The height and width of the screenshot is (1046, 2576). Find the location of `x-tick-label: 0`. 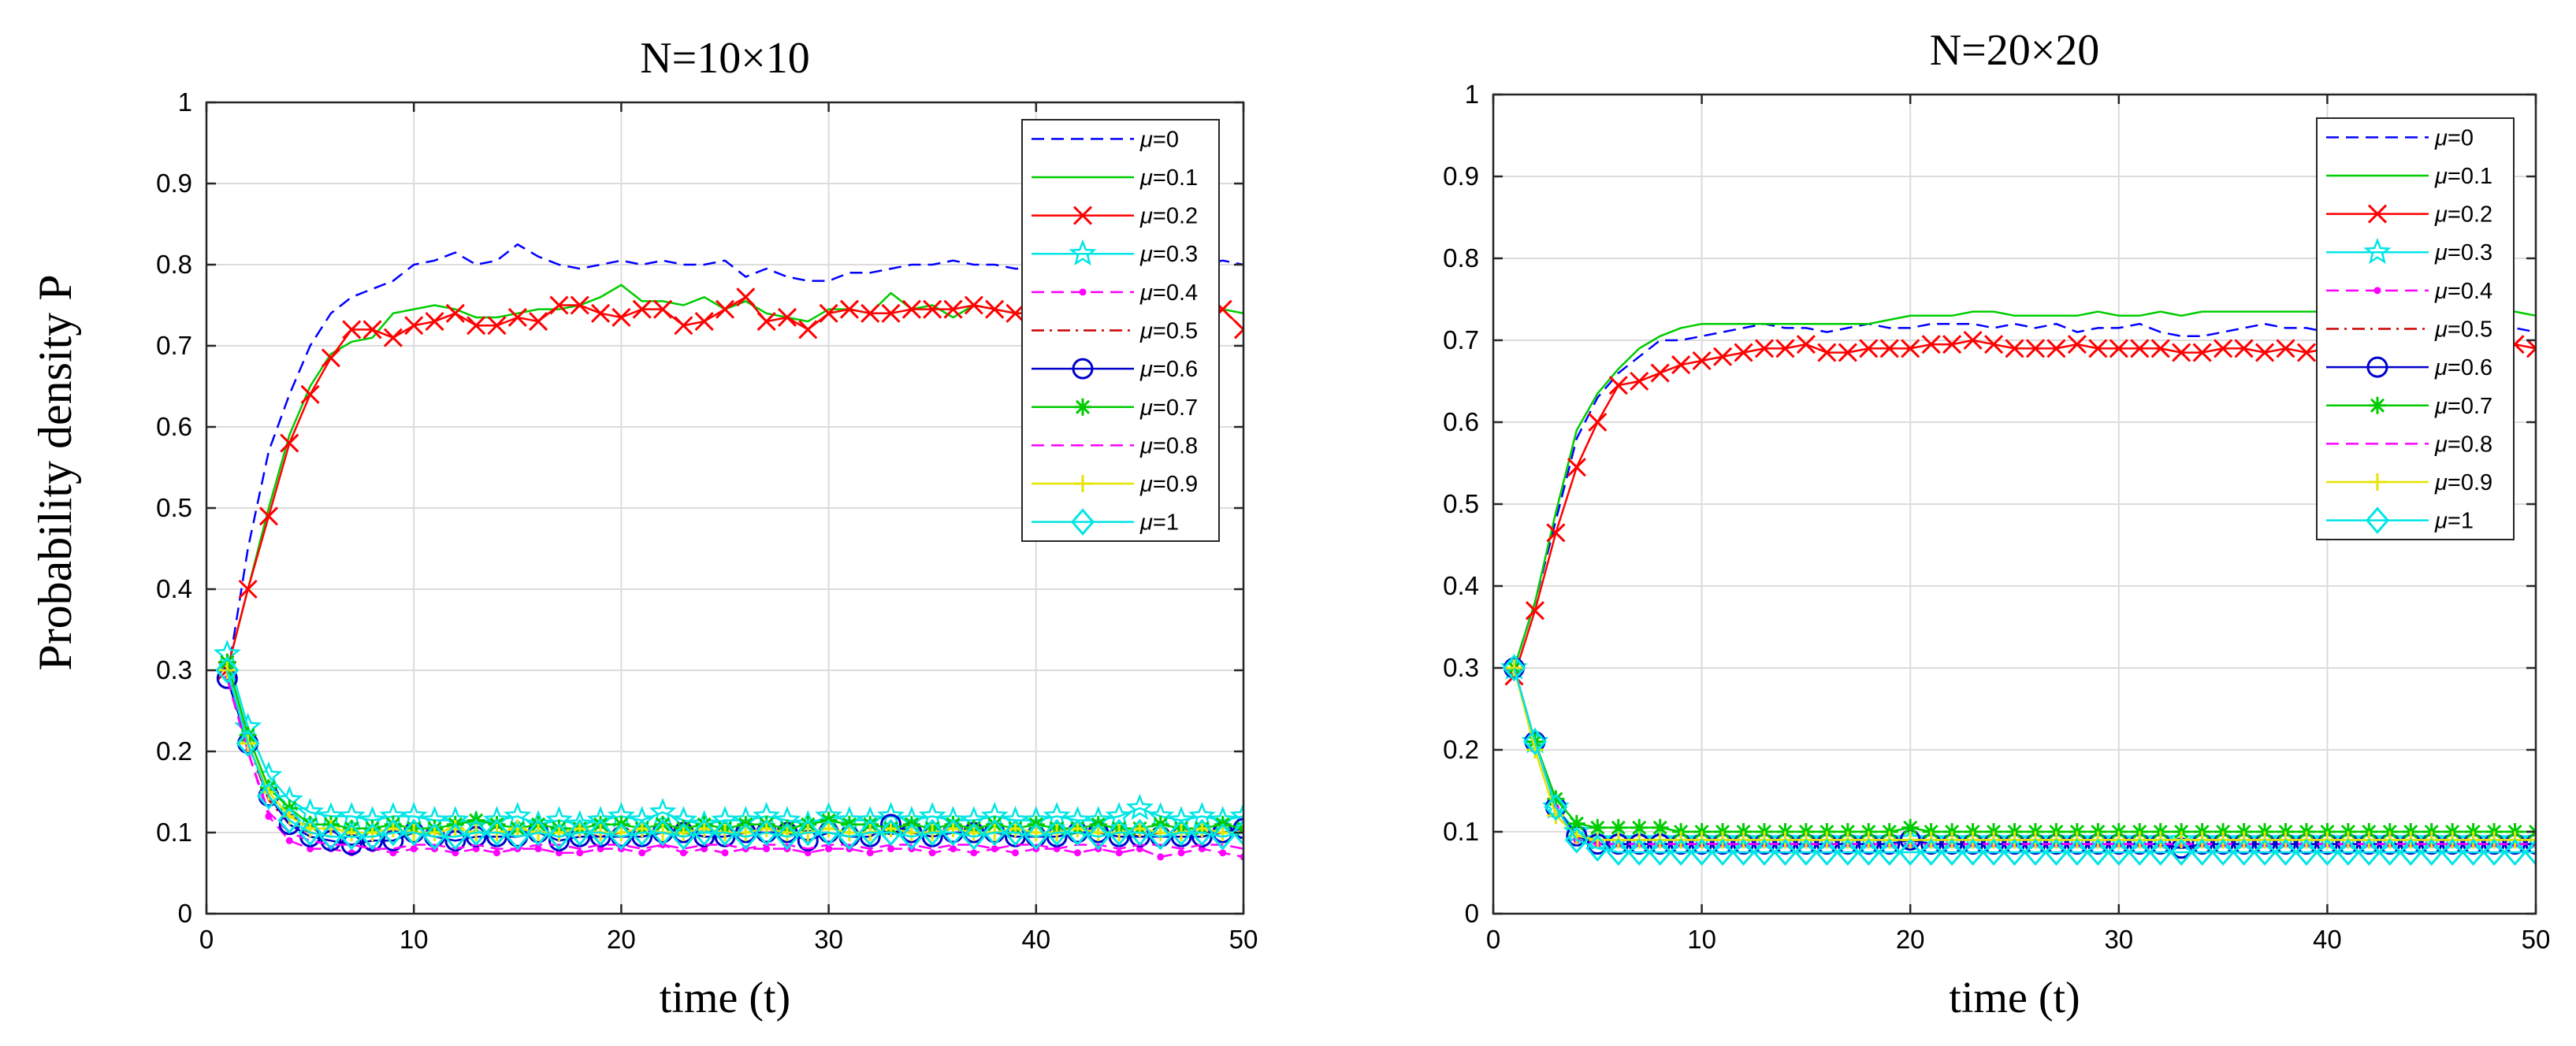

x-tick-label: 0 is located at coordinates (206, 940).